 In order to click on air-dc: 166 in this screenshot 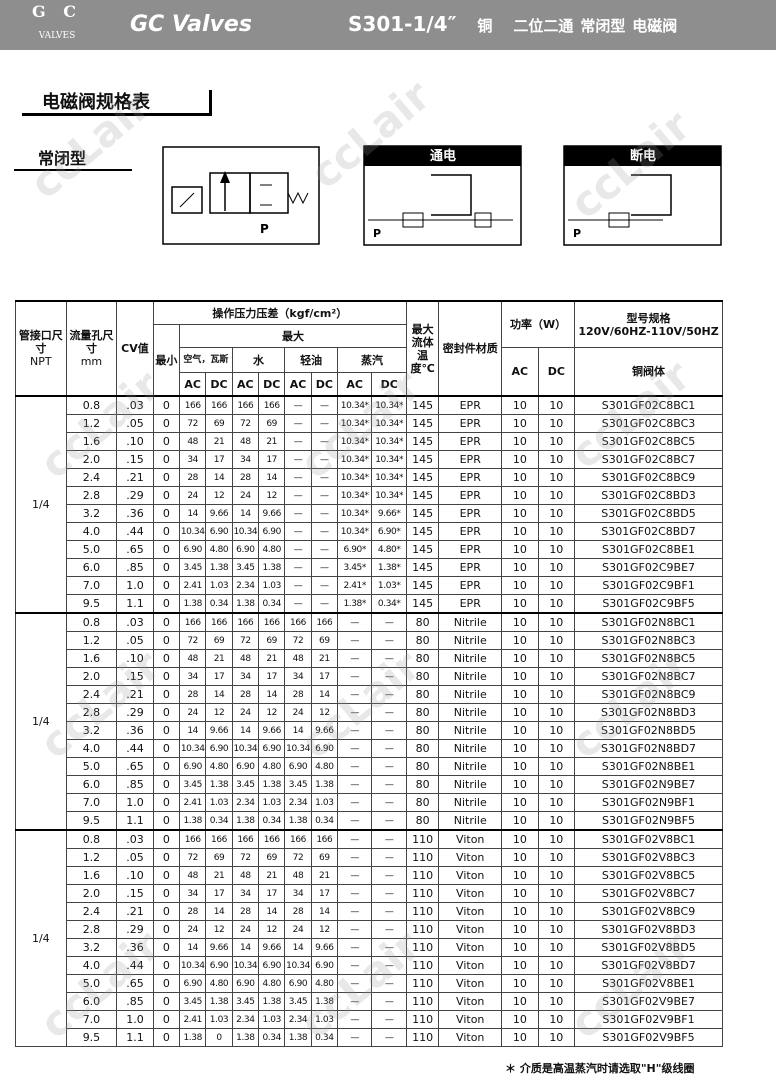, I will do `click(219, 839)`.